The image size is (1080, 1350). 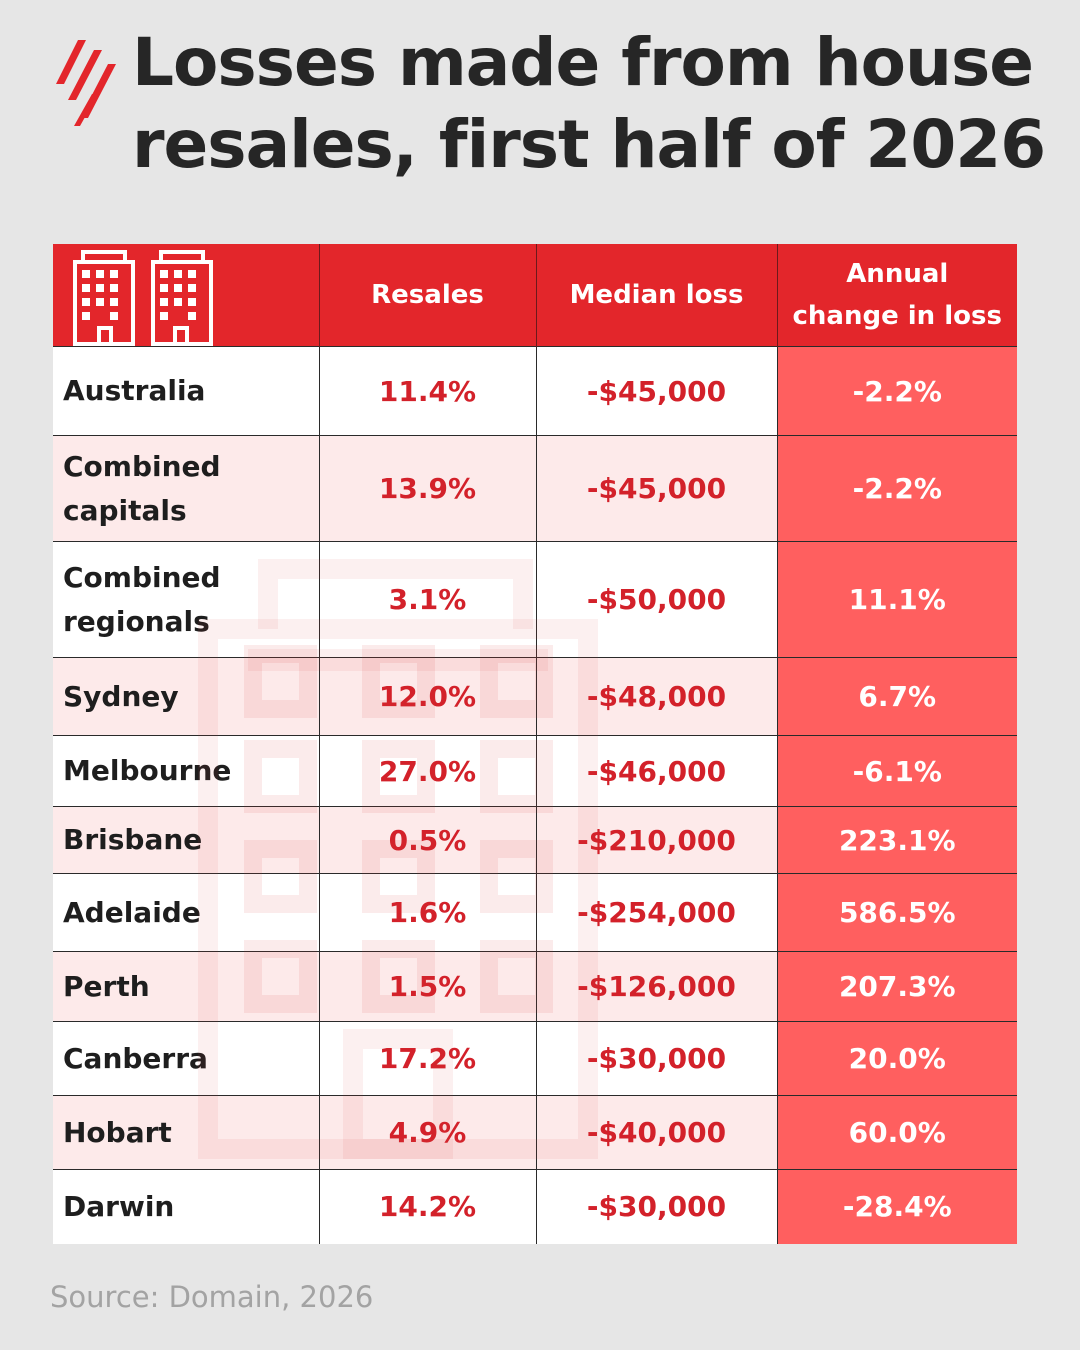 I want to click on sbs-logo-icon, so click(x=86, y=83).